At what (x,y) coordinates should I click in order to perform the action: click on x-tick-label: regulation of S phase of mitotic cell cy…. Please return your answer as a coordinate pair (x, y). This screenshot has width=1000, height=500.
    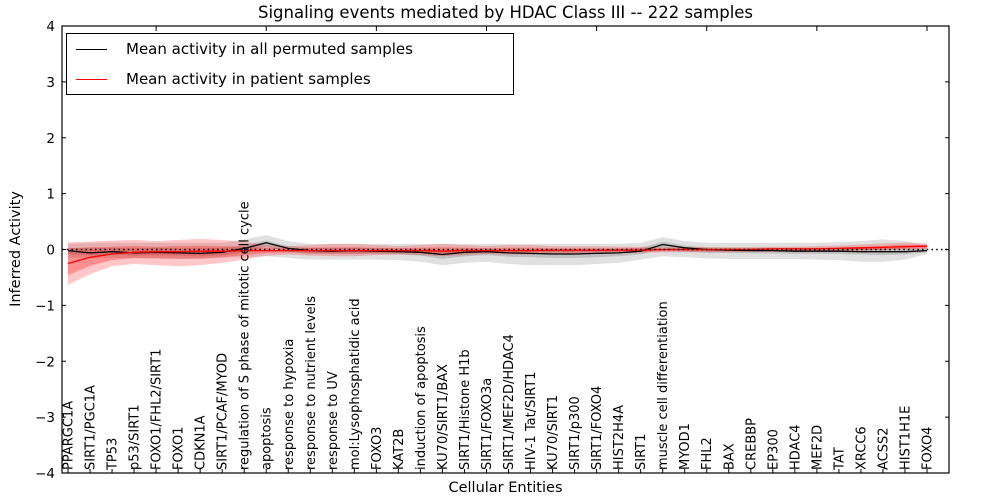
    Looking at the image, I should click on (245, 335).